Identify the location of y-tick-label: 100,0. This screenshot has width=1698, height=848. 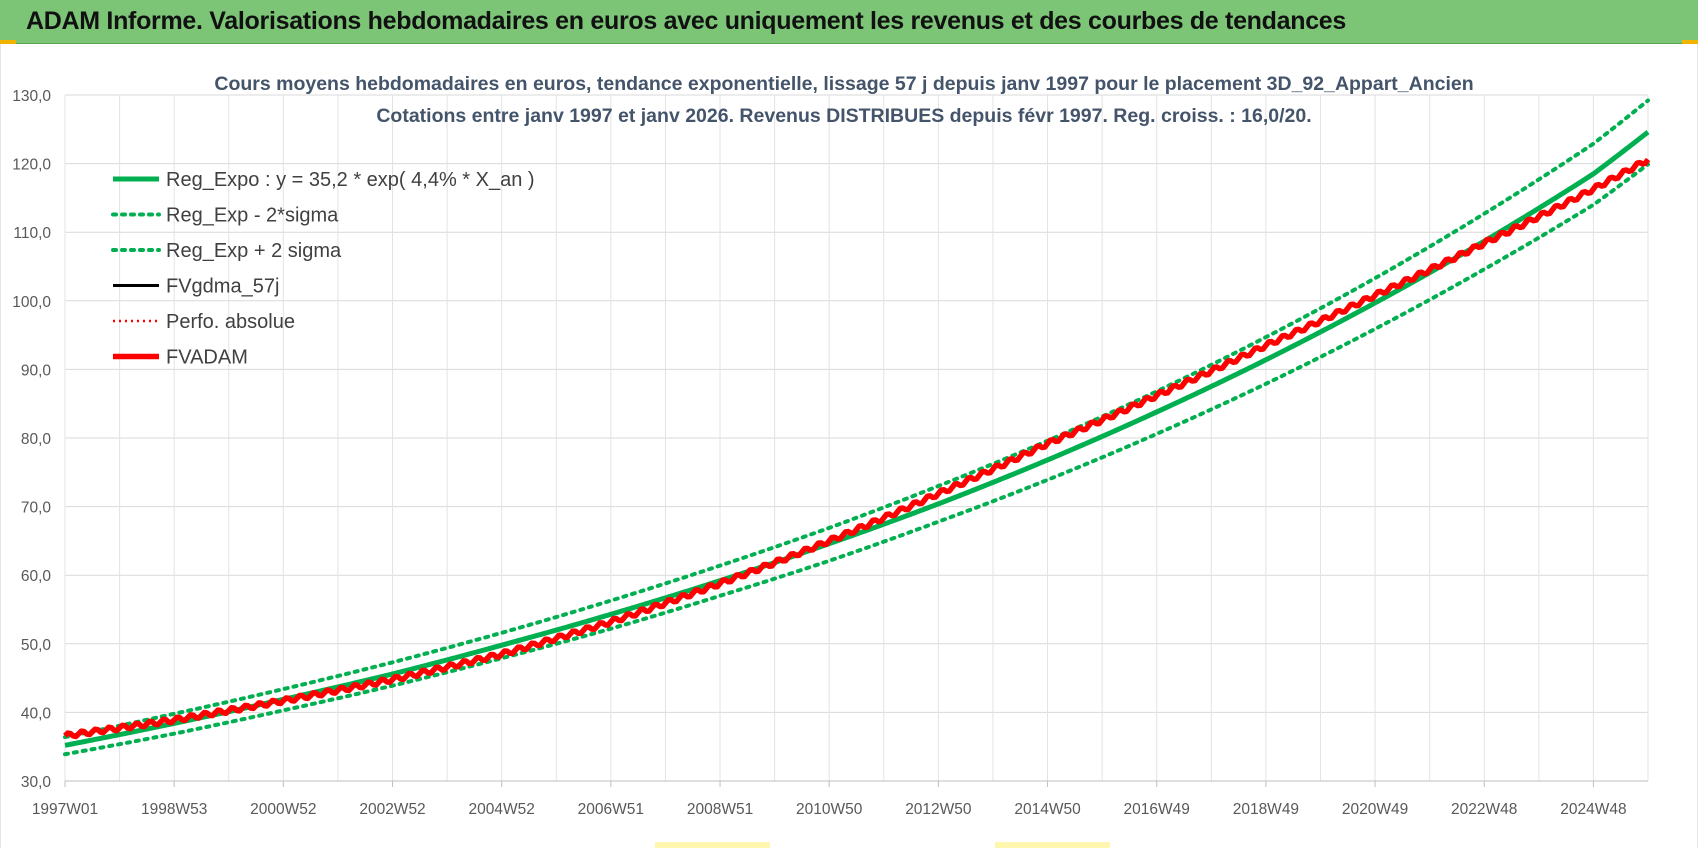
(31, 302).